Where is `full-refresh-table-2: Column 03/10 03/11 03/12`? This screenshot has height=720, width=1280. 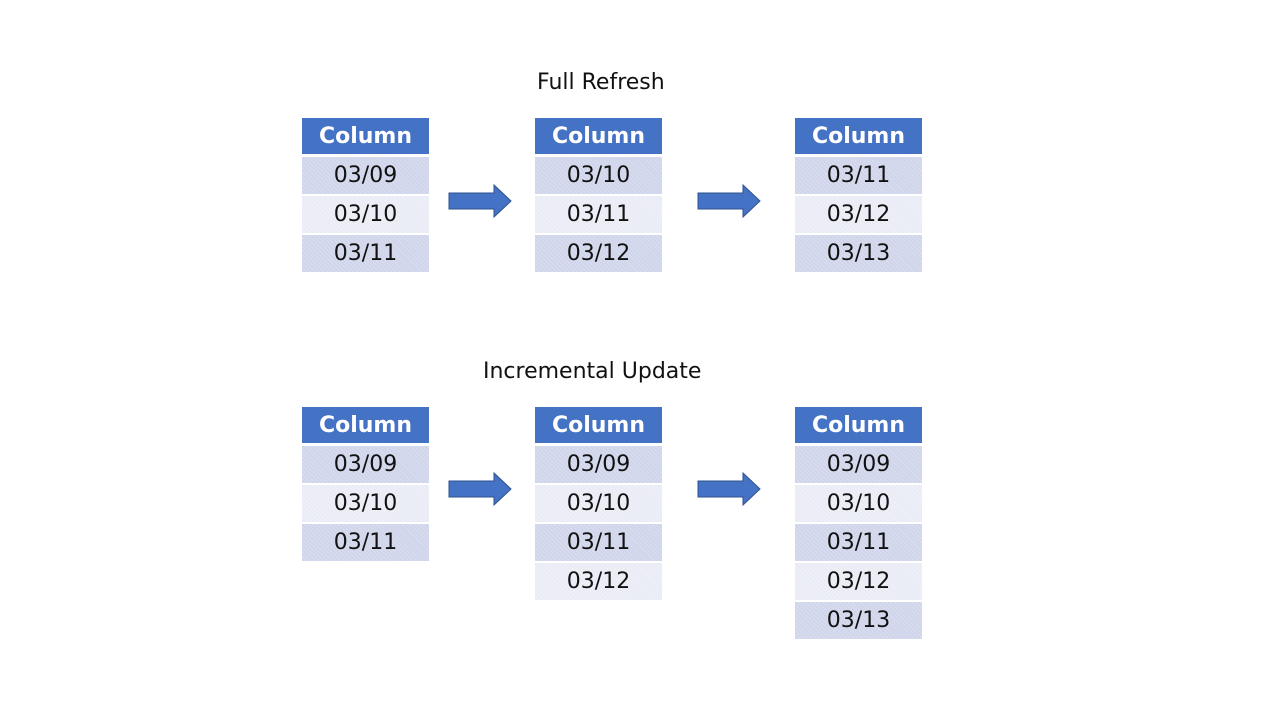
full-refresh-table-2: Column 03/10 03/11 03/12 is located at coordinates (598, 196).